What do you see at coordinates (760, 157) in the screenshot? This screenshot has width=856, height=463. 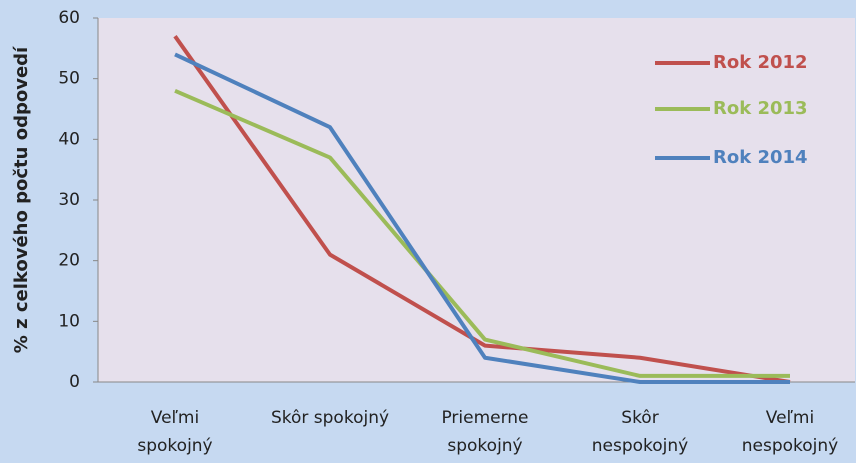 I see `legend-label: Rok 2014` at bounding box center [760, 157].